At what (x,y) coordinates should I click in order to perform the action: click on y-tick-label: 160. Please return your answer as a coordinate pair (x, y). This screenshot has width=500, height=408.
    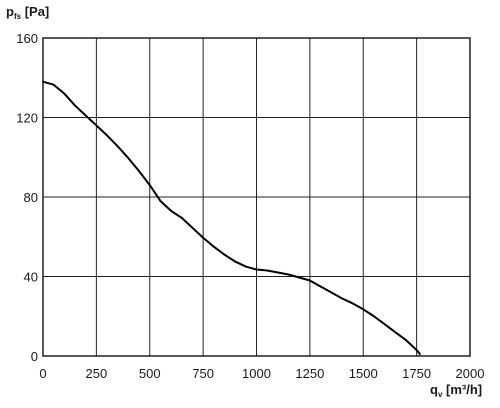
    Looking at the image, I should click on (27, 38).